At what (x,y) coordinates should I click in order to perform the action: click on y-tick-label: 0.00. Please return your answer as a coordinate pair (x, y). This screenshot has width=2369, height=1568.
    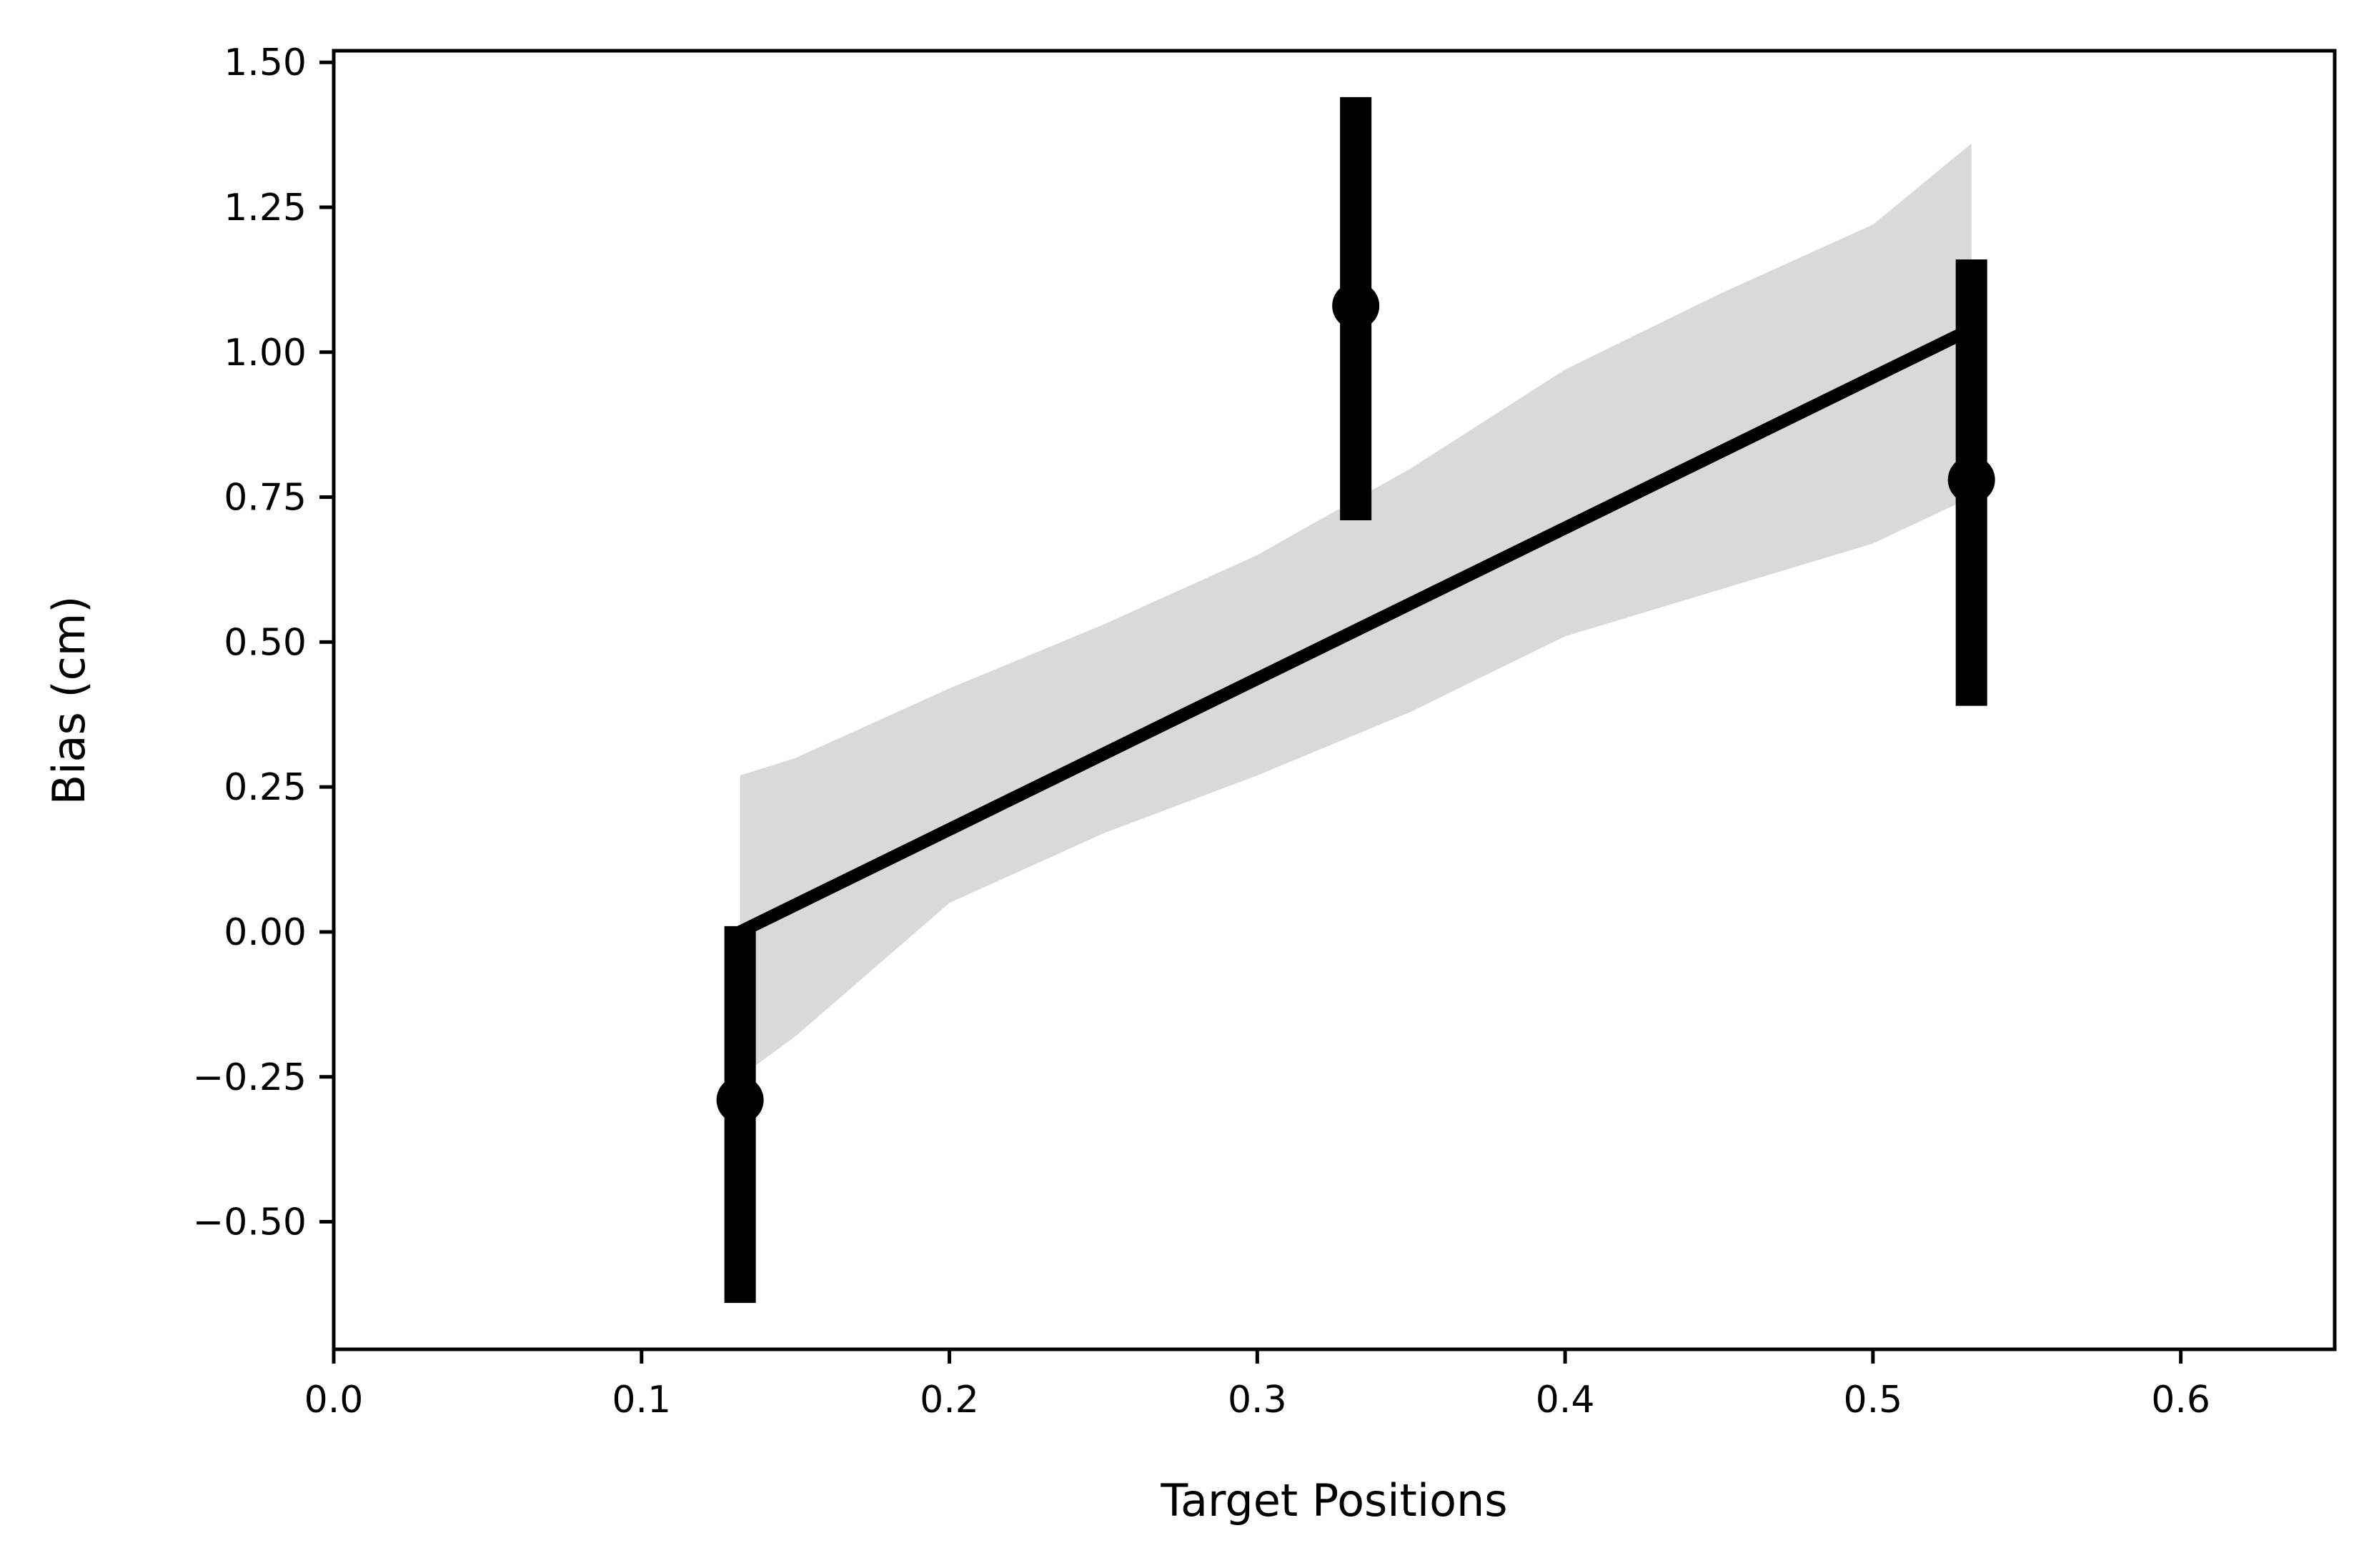
    Looking at the image, I should click on (266, 932).